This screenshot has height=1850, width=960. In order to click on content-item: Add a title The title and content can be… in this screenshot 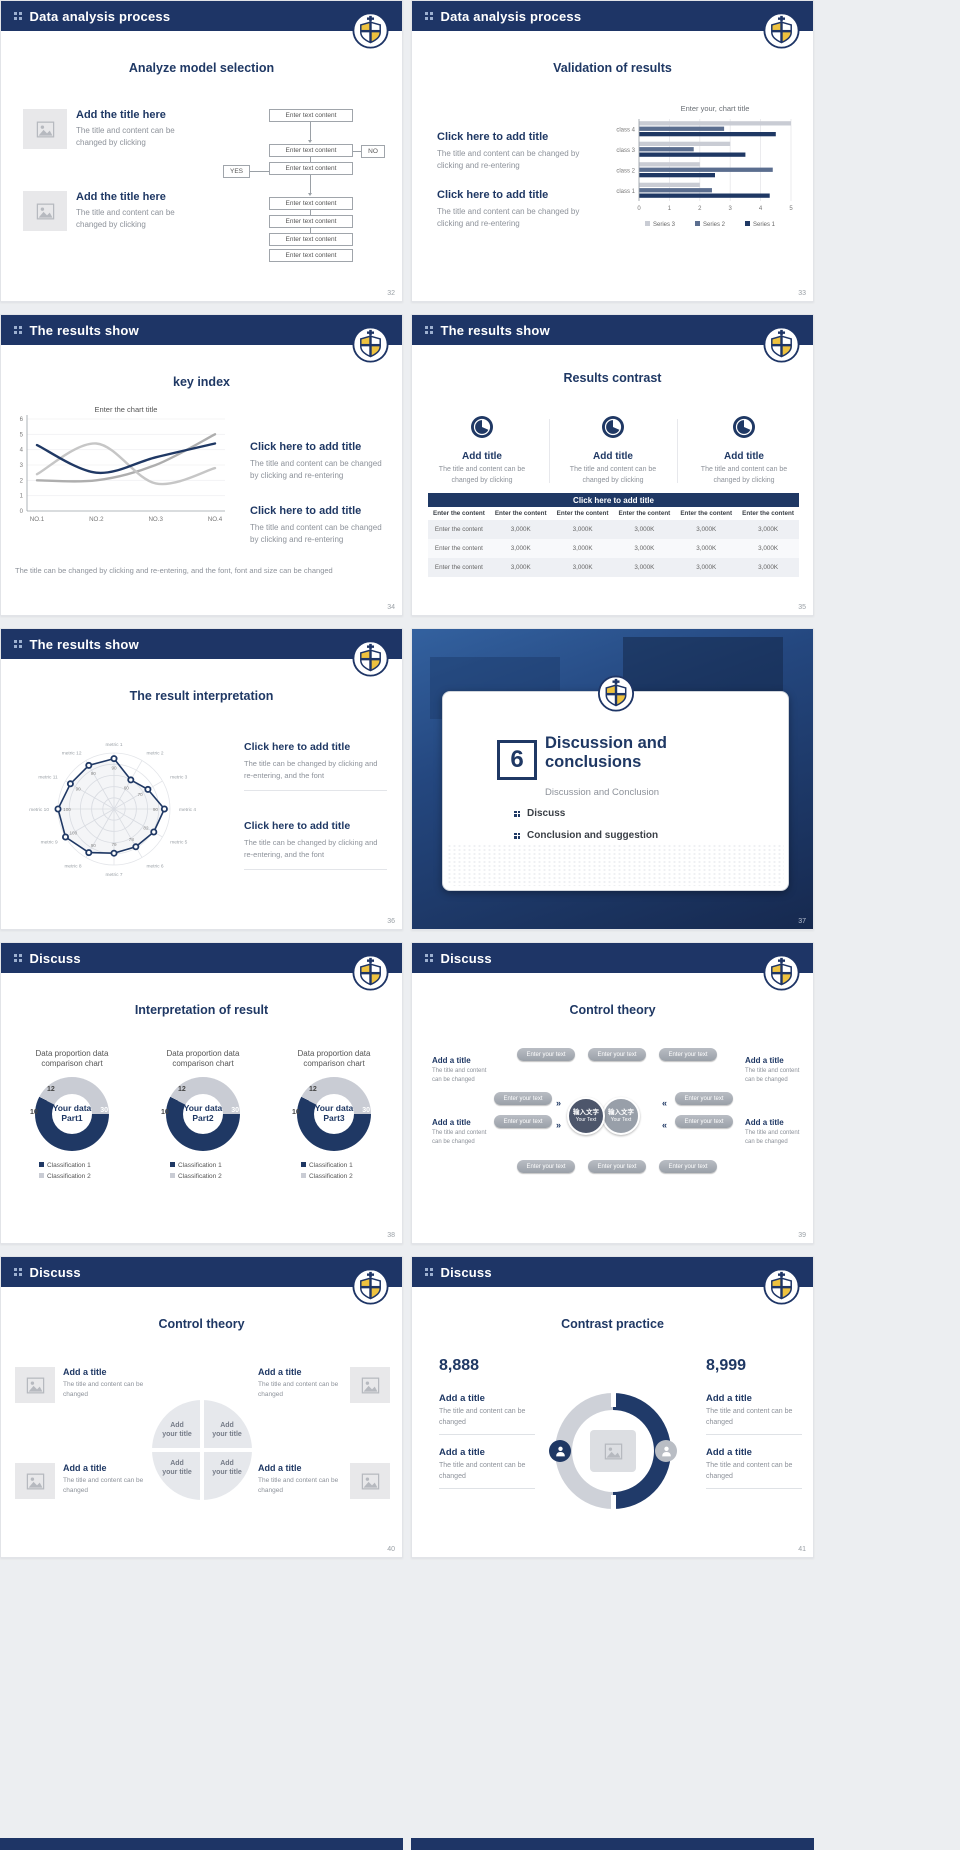, I will do `click(459, 1069)`.